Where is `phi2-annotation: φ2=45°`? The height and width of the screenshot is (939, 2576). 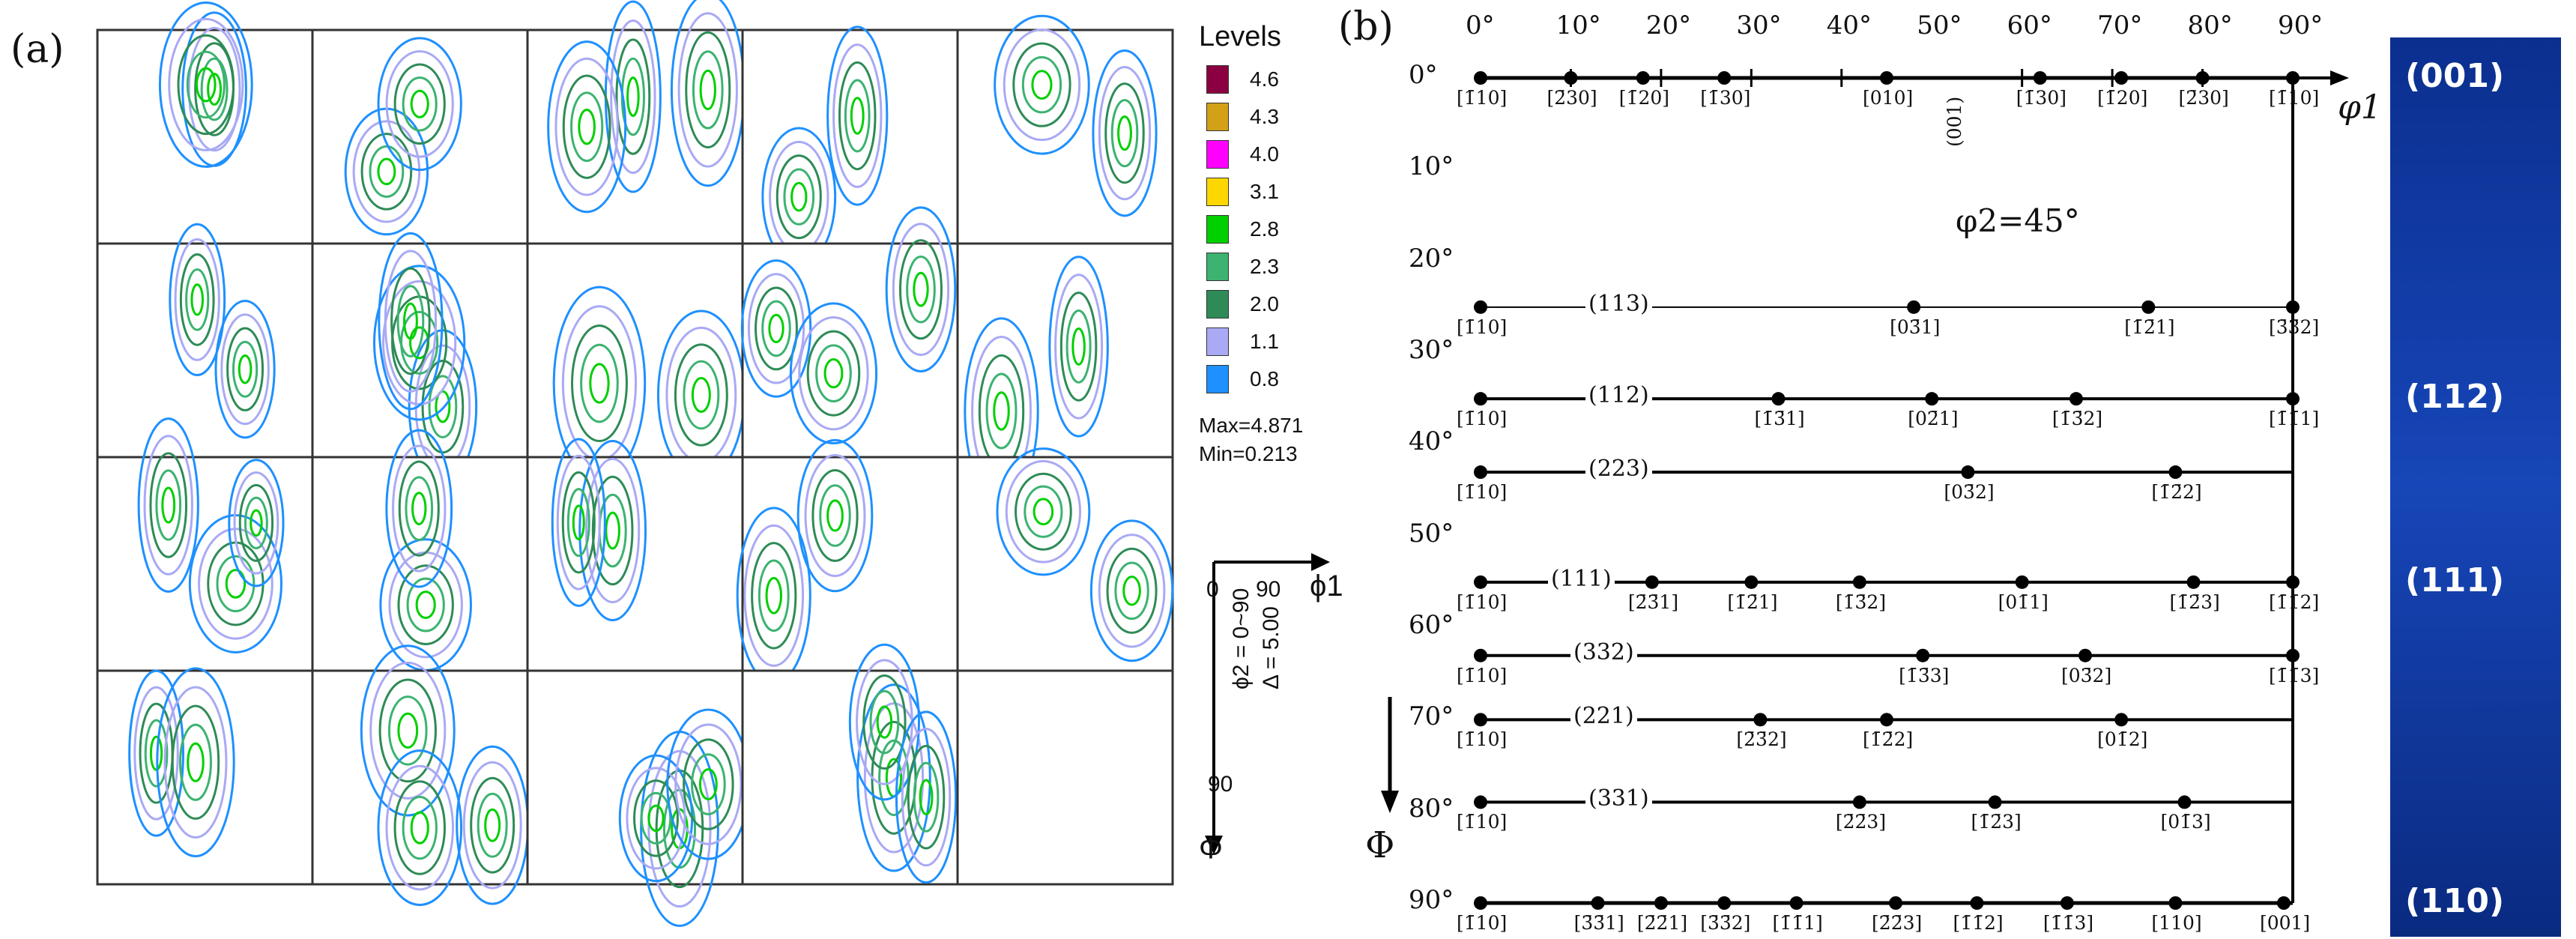 phi2-annotation: φ2=45° is located at coordinates (2018, 220).